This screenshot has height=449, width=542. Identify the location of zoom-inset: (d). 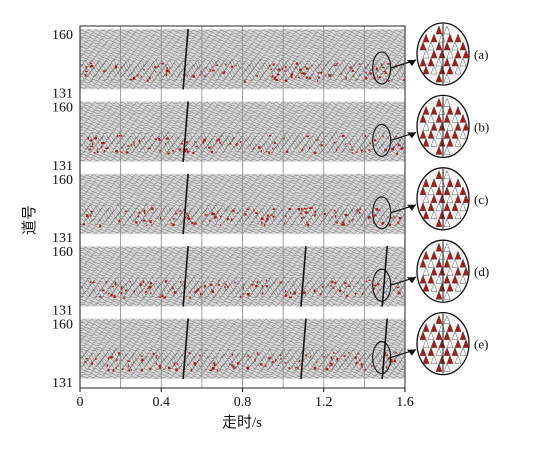
(439, 271).